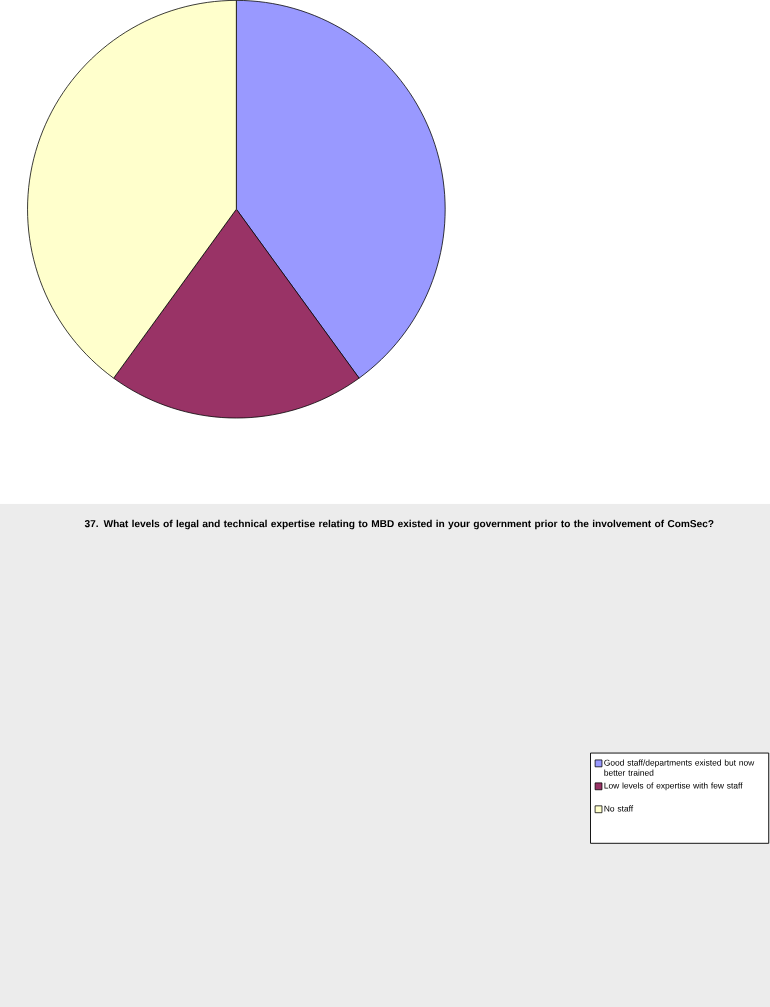 Image resolution: width=770 pixels, height=1007 pixels. What do you see at coordinates (399, 524) in the screenshot?
I see `text: 37. What levels of legal and technical expertise relating to MBD existed in your government prior to the involvement of ComSec?` at bounding box center [399, 524].